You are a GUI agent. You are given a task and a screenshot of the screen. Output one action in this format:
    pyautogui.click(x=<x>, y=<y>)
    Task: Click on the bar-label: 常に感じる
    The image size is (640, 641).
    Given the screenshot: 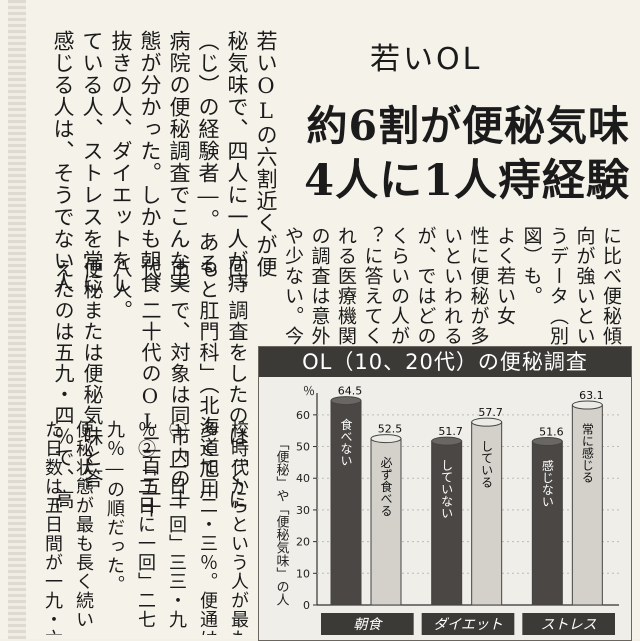 What is the action you would take?
    pyautogui.click(x=587, y=453)
    